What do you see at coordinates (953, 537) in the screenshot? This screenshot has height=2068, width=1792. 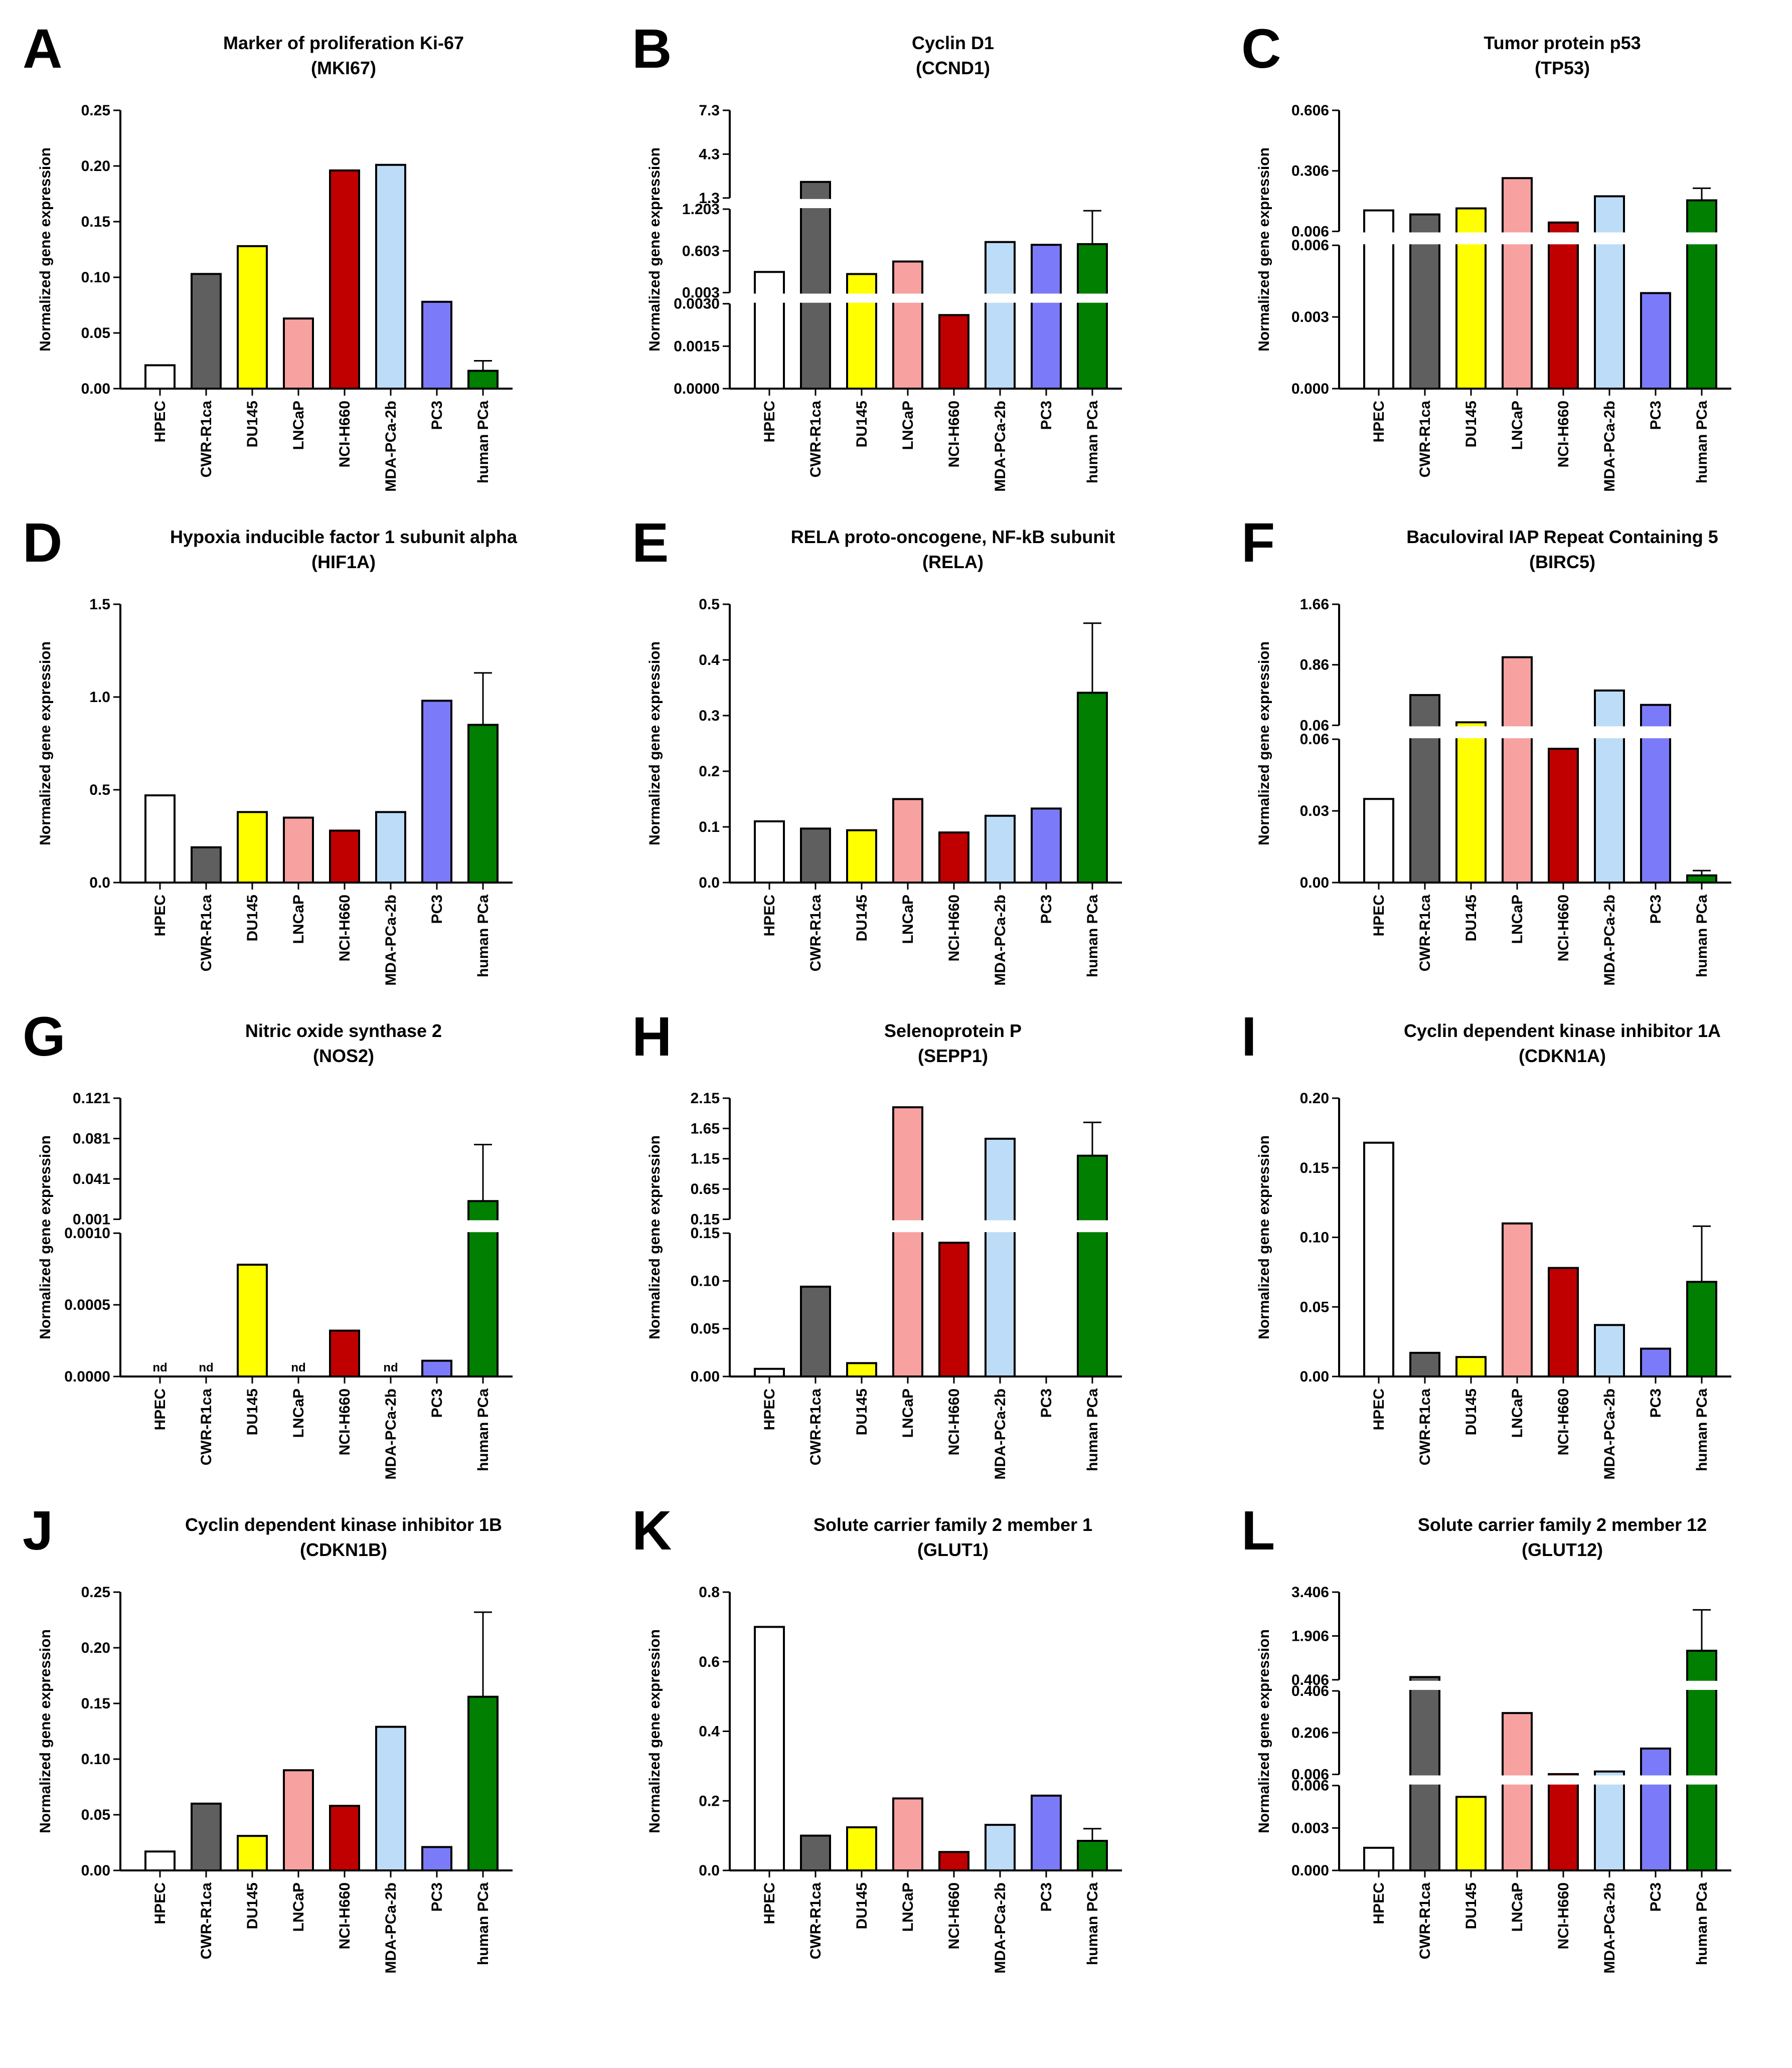 I see `chart-title: RELA proto-oncogene, NF-kB subunit` at bounding box center [953, 537].